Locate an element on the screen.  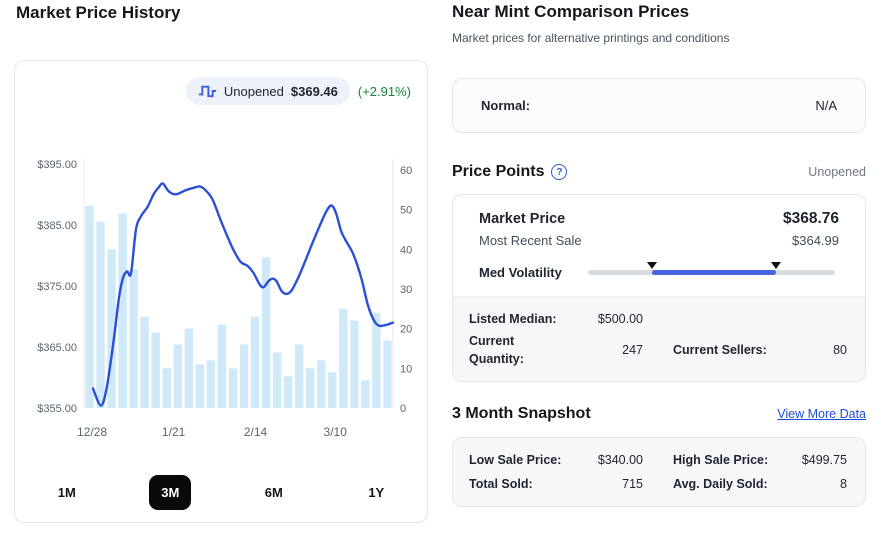
volatility-high-marker-icon is located at coordinates (775, 265).